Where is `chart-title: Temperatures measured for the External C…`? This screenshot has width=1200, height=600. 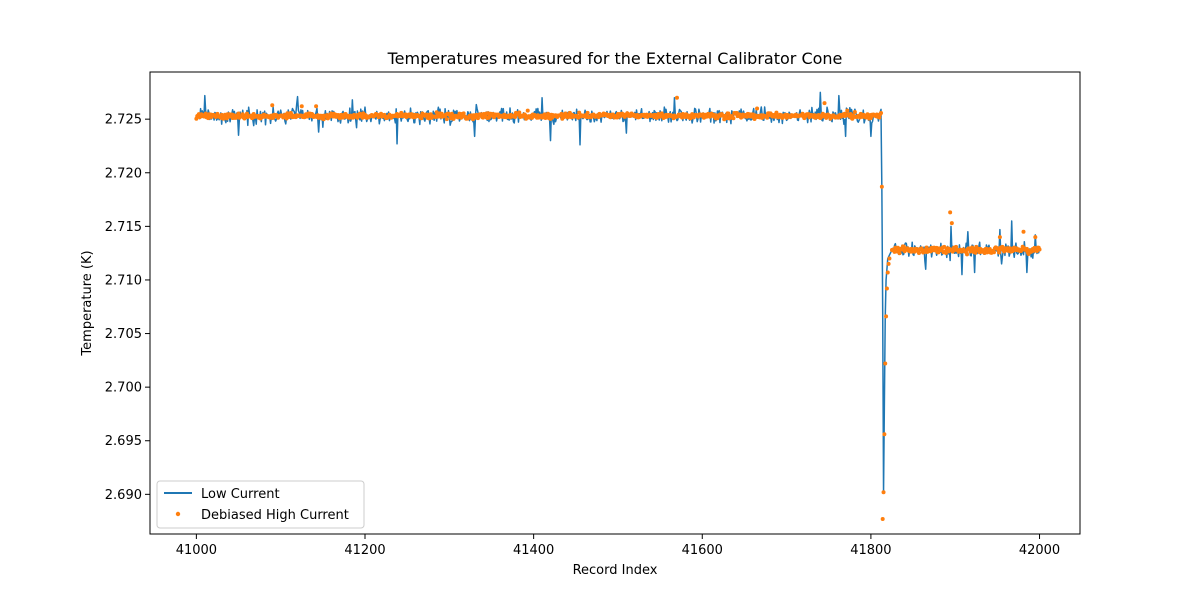
chart-title: Temperatures measured for the External C… is located at coordinates (615, 58).